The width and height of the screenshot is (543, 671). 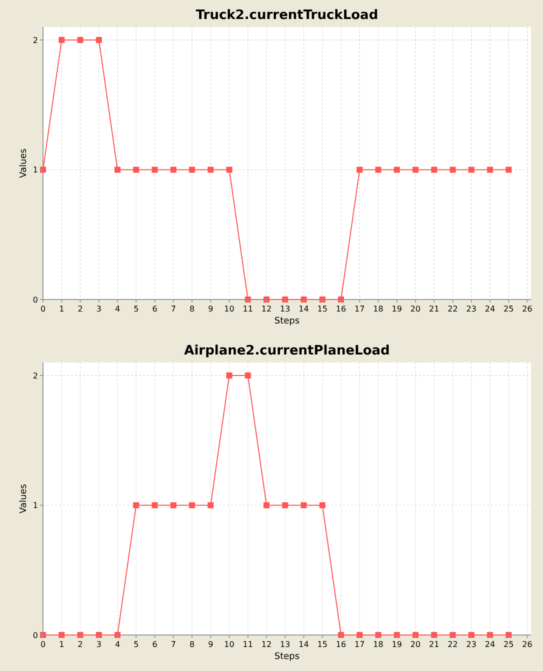 What do you see at coordinates (490, 644) in the screenshot?
I see `x-tick-label: 24` at bounding box center [490, 644].